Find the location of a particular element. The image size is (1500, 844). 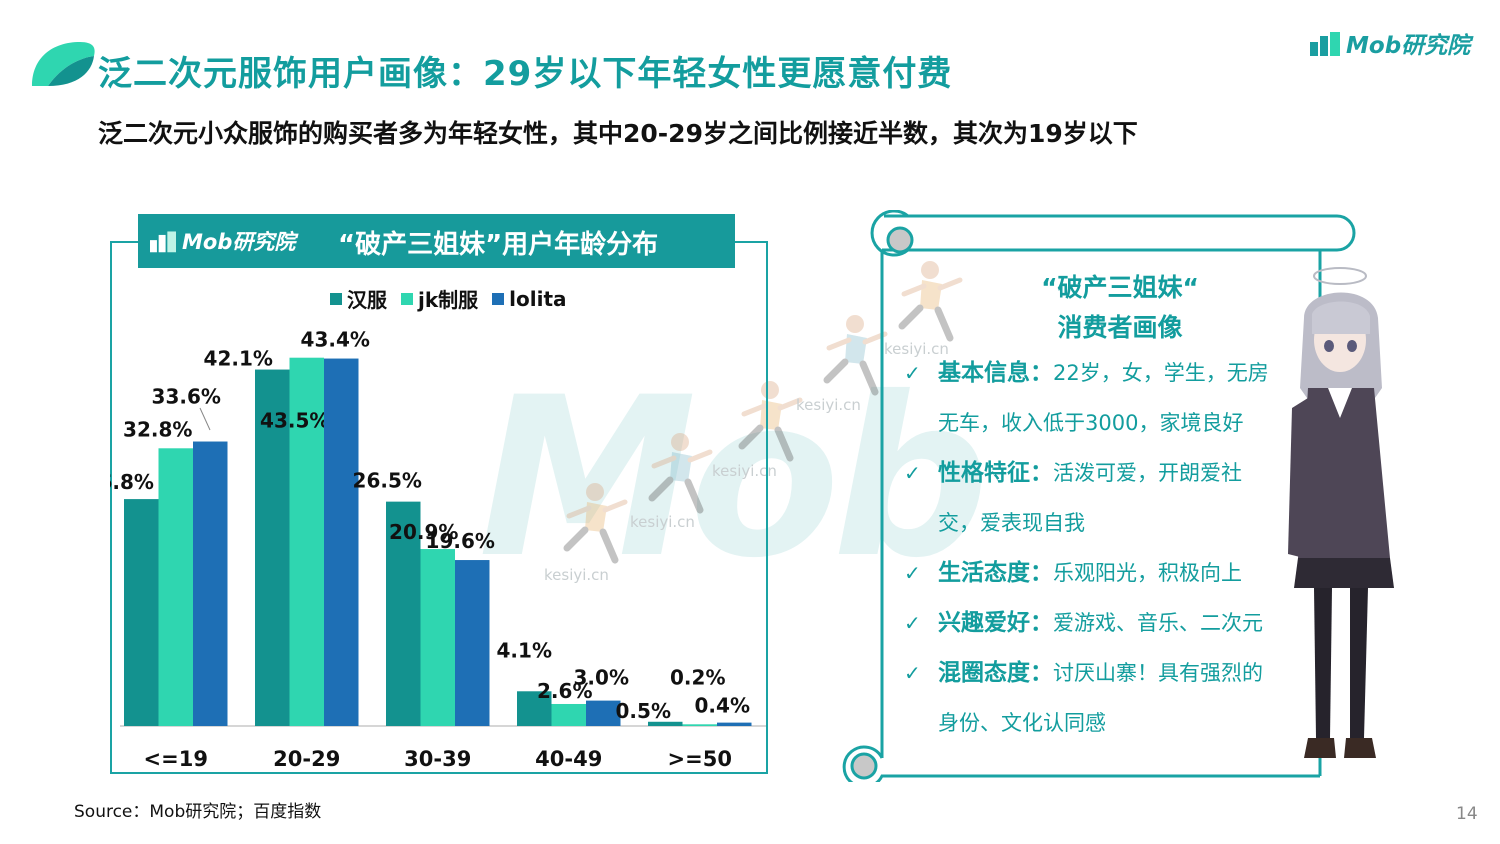

data-label: 32.8% is located at coordinates (157, 429).